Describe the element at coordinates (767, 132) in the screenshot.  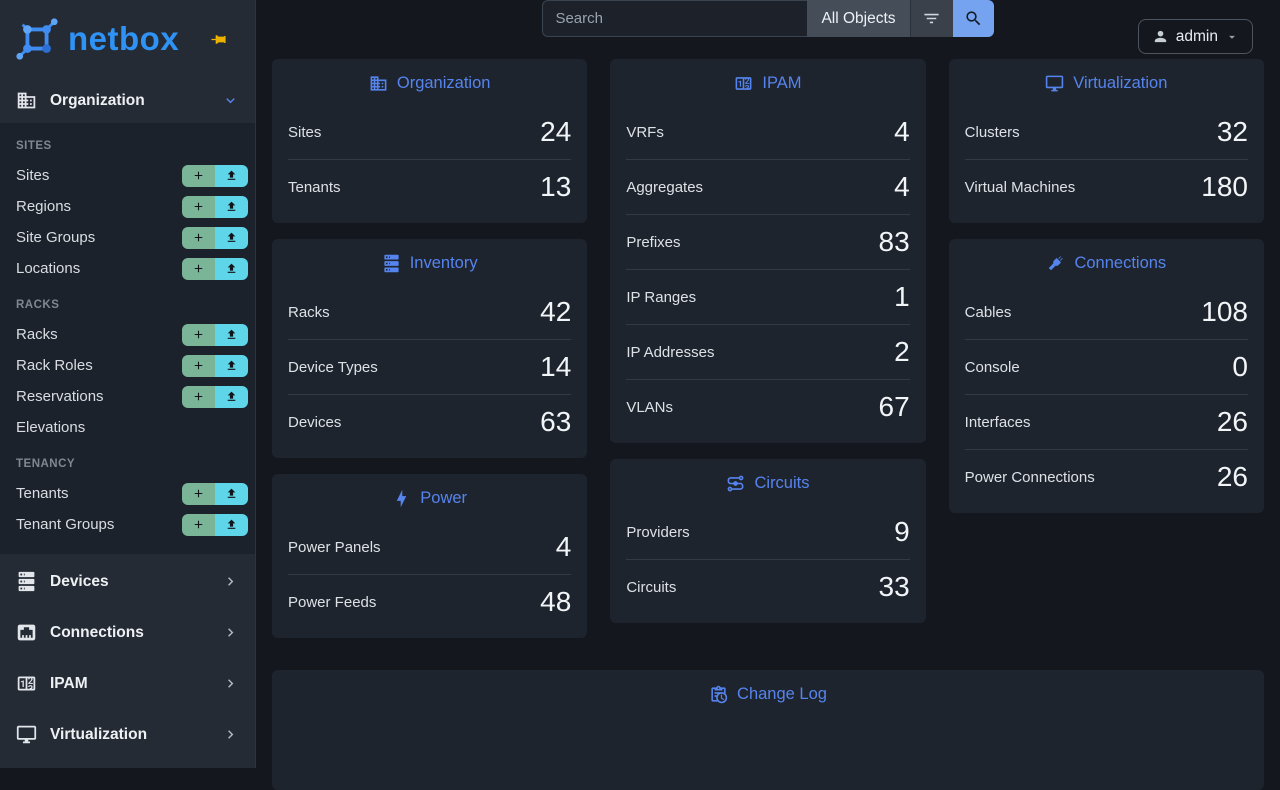
I see `stat-row-vrfs: VRFs 4` at that location.